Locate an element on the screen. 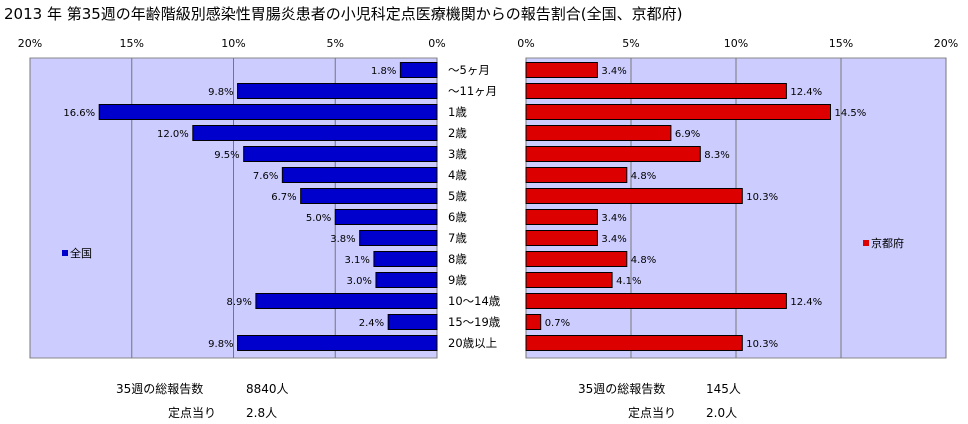  footer-left-total-label: 35週の総報告数 is located at coordinates (160, 389).